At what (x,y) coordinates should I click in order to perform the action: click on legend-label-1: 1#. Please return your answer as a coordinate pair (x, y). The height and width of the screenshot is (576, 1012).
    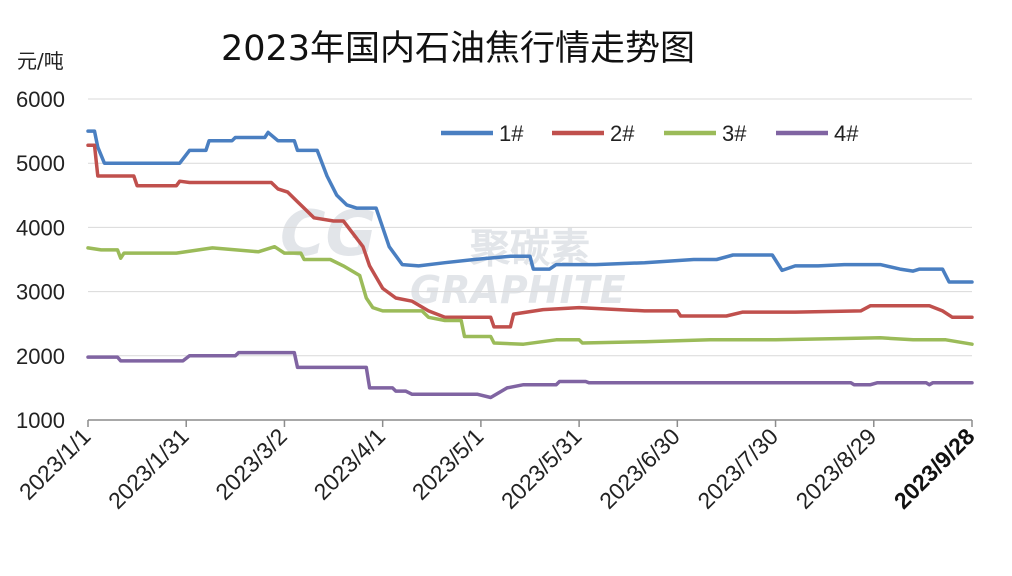
    Looking at the image, I should click on (511, 133).